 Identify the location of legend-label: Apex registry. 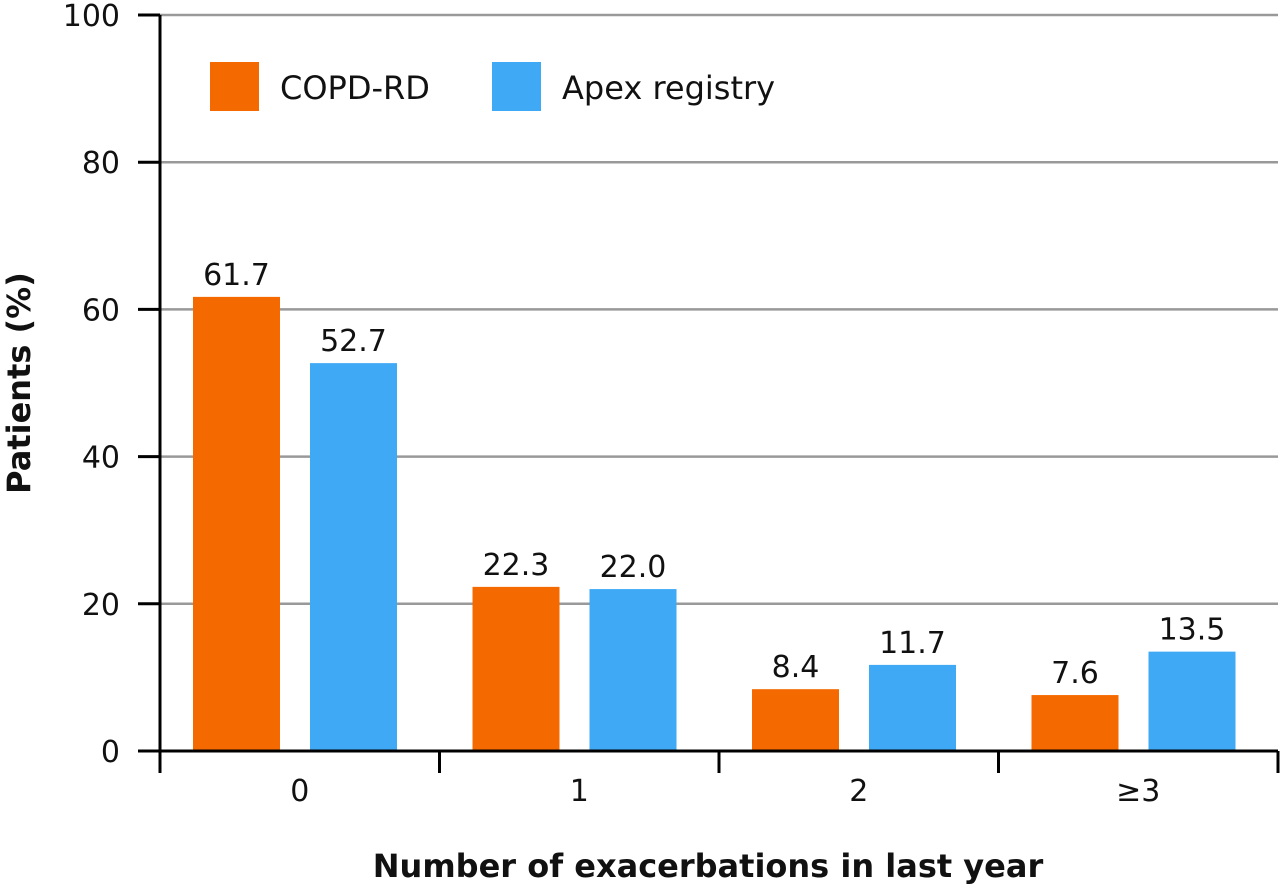
(668, 88).